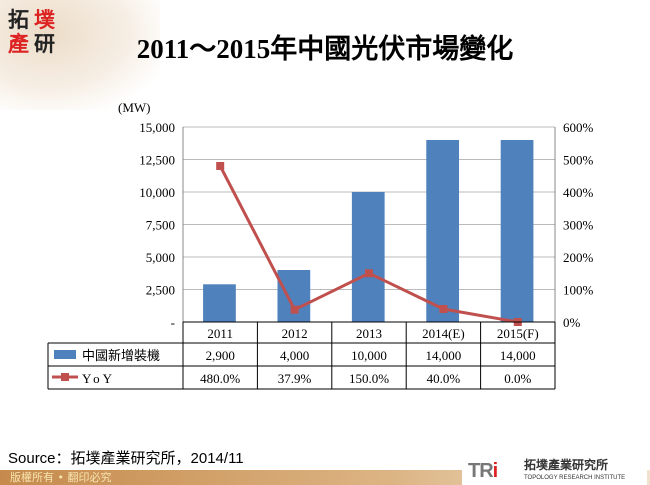 Image resolution: width=650 pixels, height=485 pixels. I want to click on bar-value-cell: 4,000, so click(294, 355).